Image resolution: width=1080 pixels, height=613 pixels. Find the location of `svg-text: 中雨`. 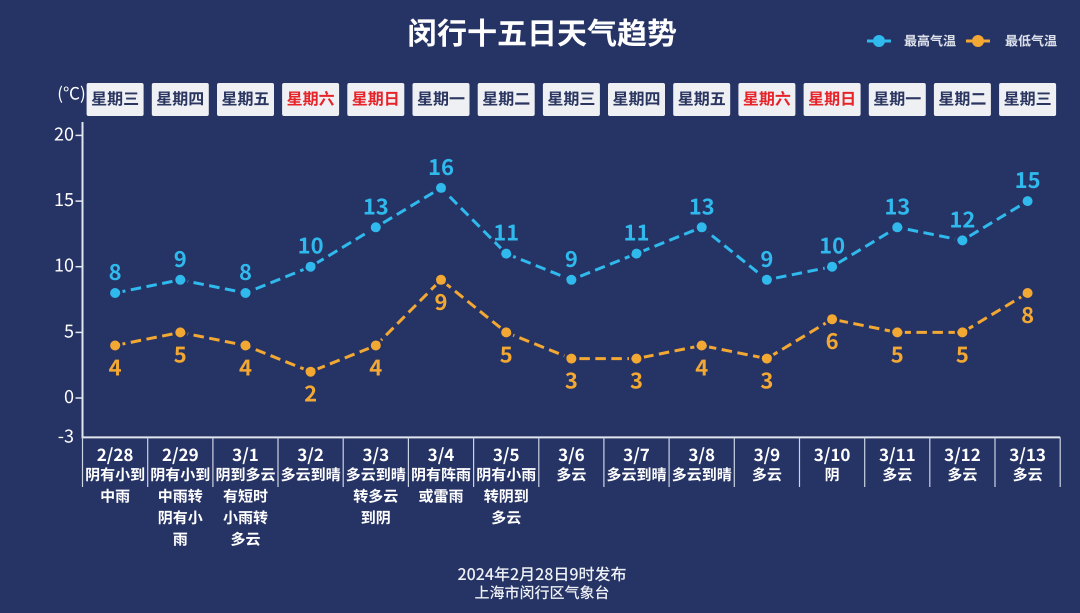

svg-text: 中雨 is located at coordinates (115, 496).